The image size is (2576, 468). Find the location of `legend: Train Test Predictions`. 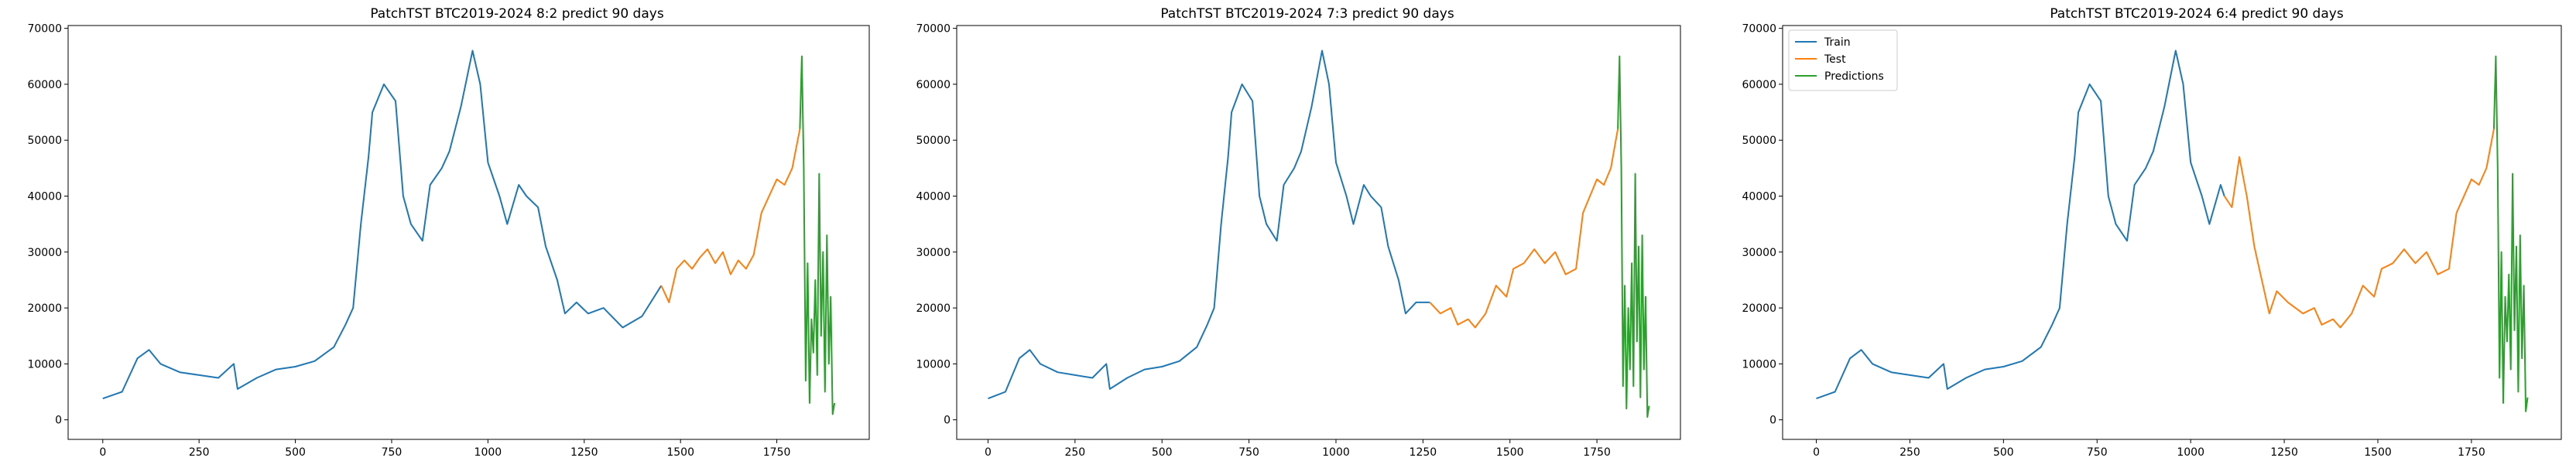

legend: Train Test Predictions is located at coordinates (1843, 60).